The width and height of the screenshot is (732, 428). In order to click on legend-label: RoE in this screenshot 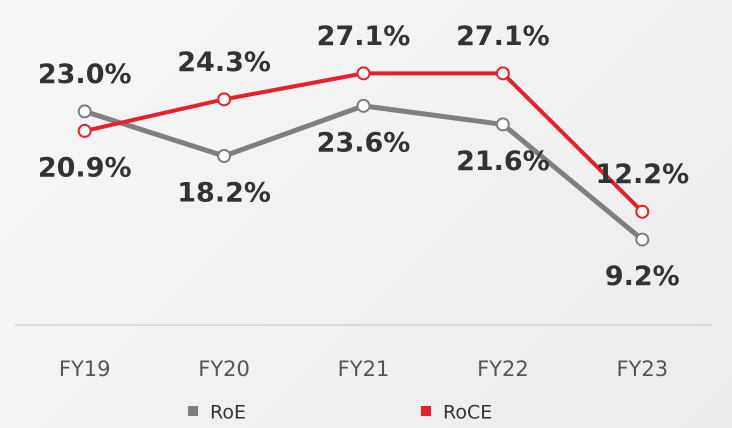, I will do `click(228, 413)`.